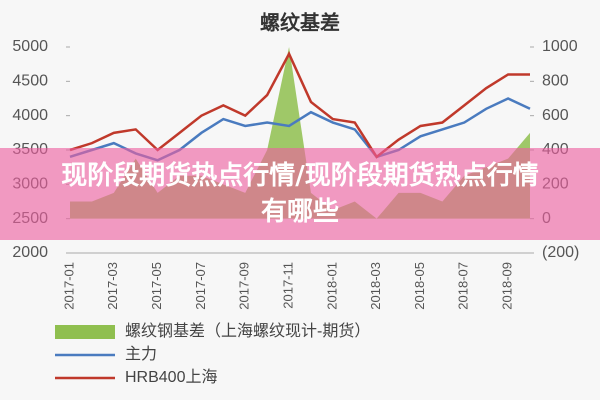  I want to click on y-tick-label: 4500, so click(30, 81).